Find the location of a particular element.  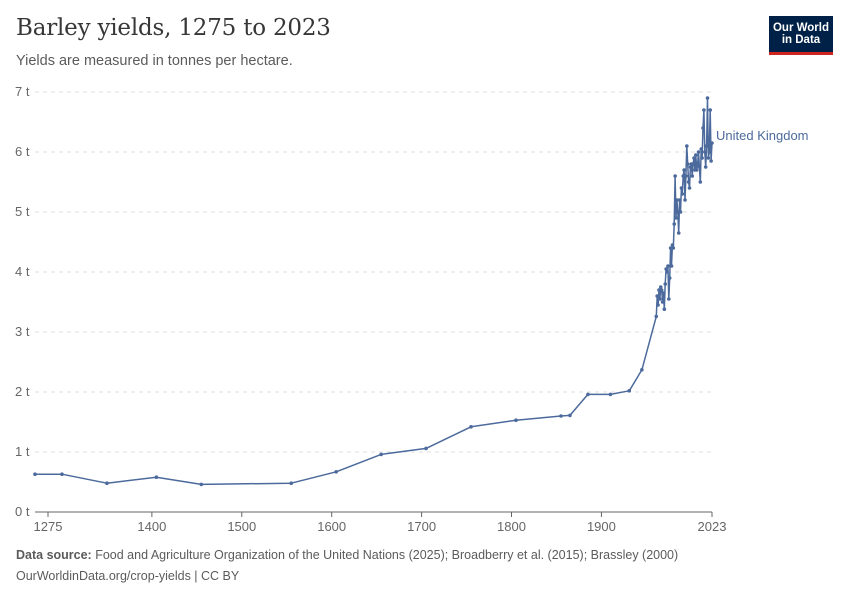

y-tick-label: 0 t is located at coordinates (22, 511).